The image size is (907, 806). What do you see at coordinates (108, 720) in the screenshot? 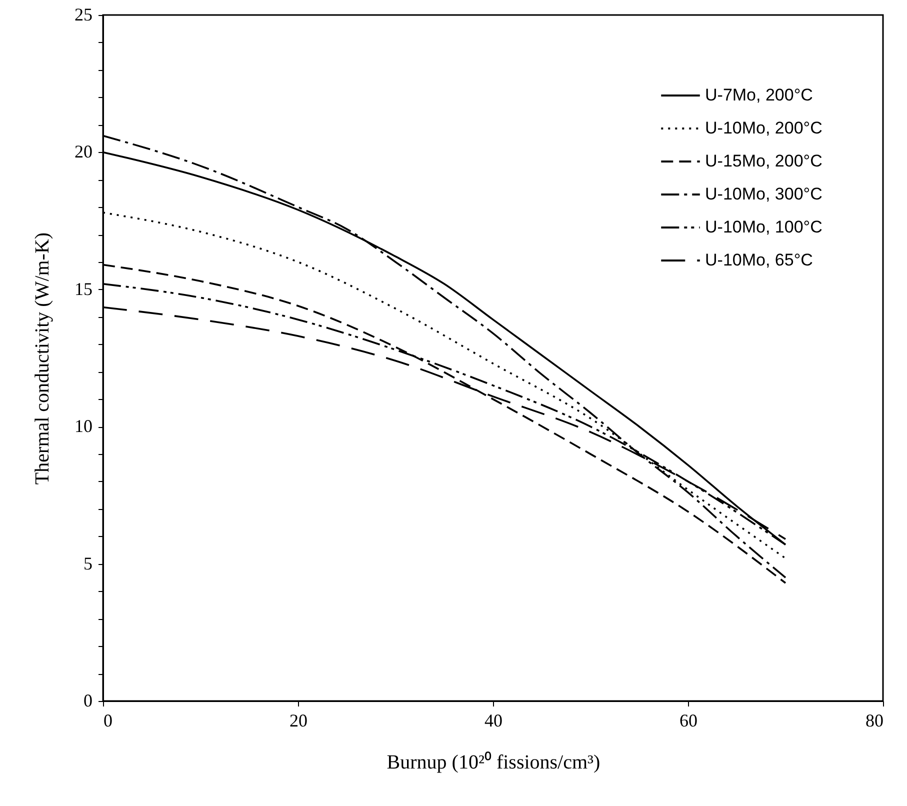
I see `x-tick-label: 0` at bounding box center [108, 720].